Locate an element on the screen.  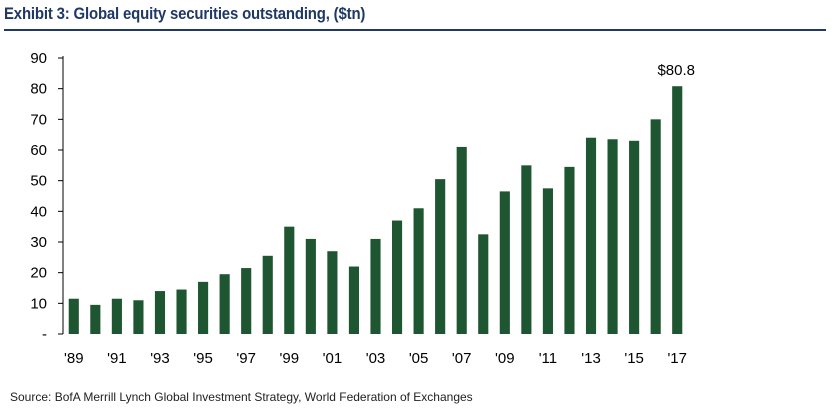
y-tick-label: 90 is located at coordinates (38, 58).